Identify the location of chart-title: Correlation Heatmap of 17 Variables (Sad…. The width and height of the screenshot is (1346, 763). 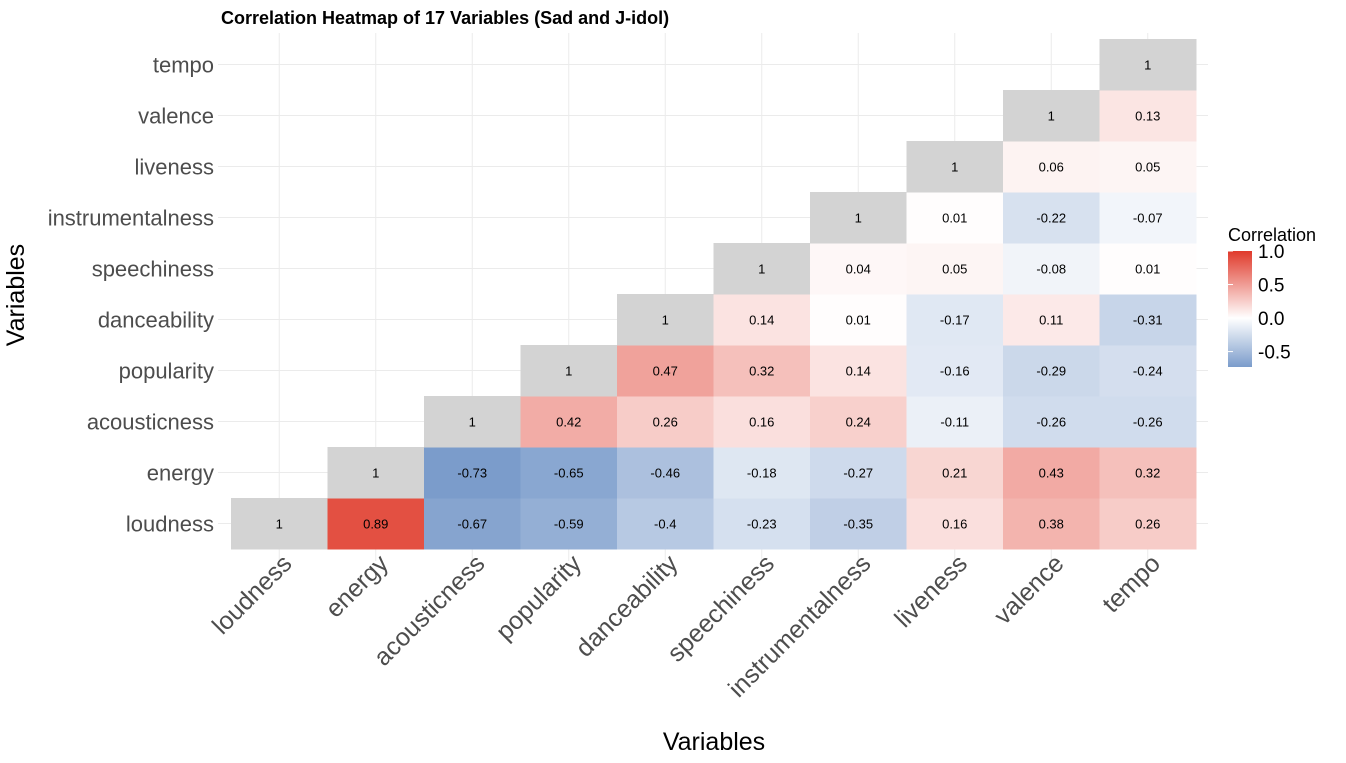
(445, 18).